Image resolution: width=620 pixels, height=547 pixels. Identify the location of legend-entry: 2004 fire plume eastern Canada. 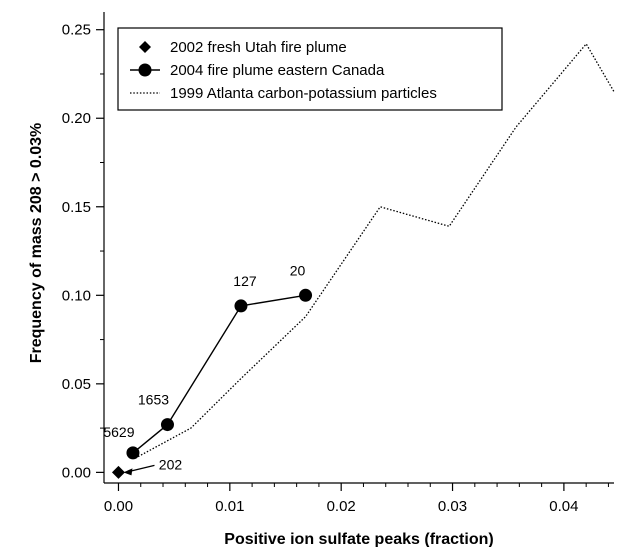
(277, 70).